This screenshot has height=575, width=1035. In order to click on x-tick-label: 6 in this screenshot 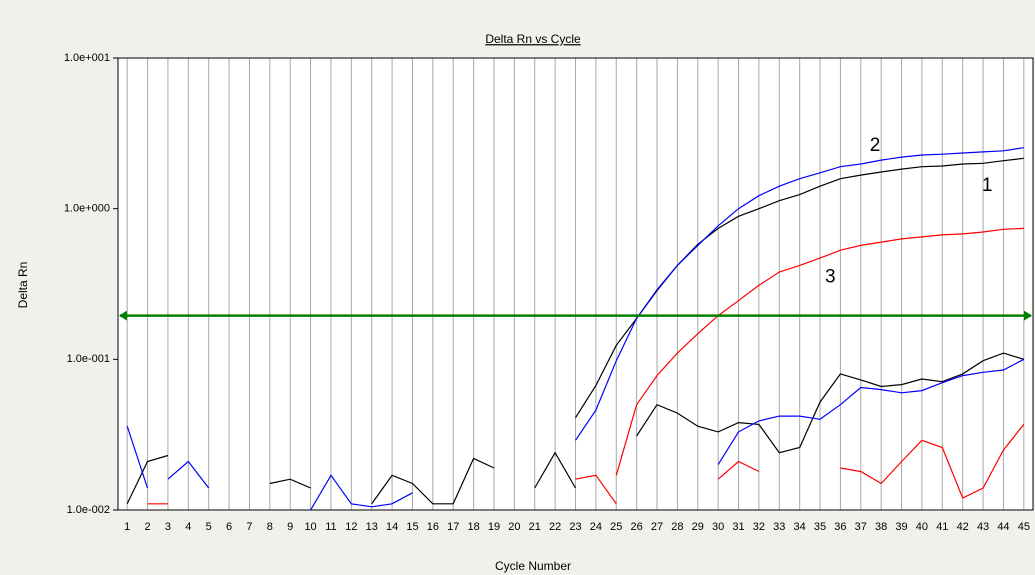, I will do `click(229, 527)`.